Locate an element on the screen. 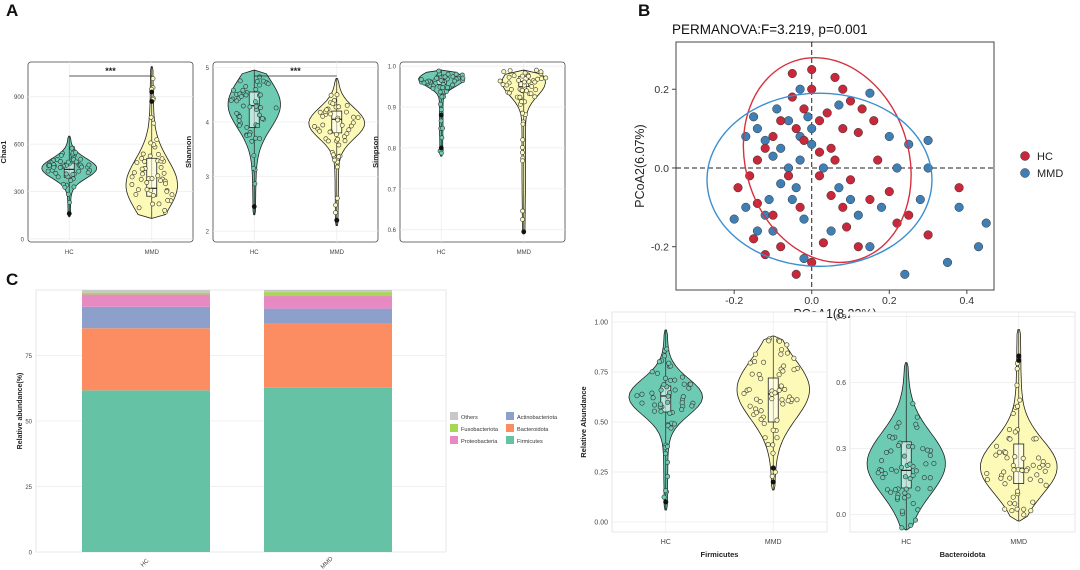 The image size is (1080, 570). shannon-ytick-label: 5 is located at coordinates (208, 69).